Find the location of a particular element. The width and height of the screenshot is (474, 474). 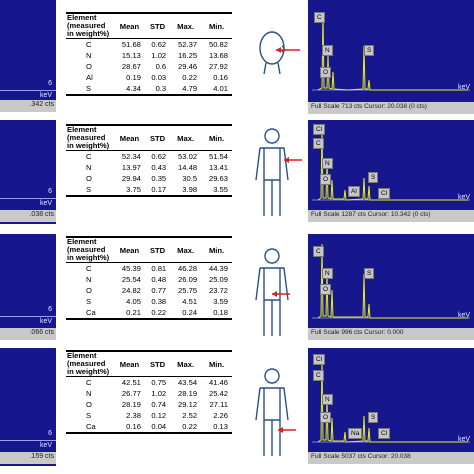

value-cell: 51.68 is located at coordinates (131, 44).